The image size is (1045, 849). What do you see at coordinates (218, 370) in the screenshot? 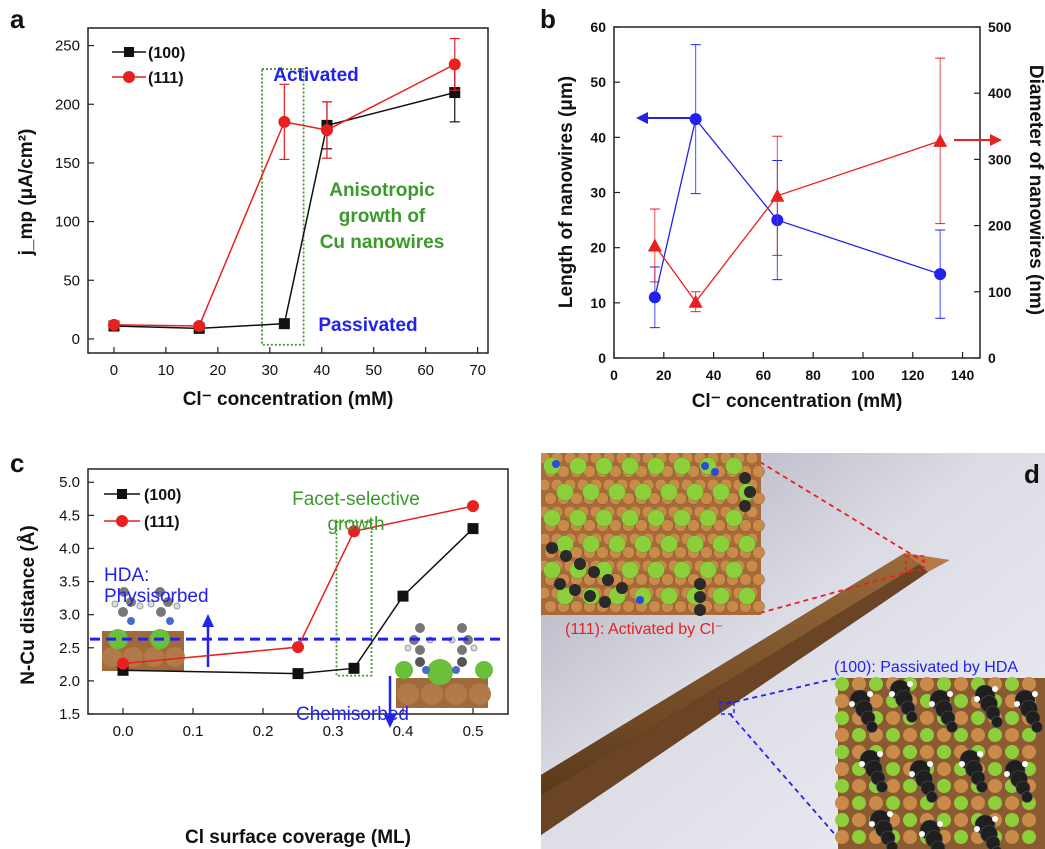
I see `x-tick-label-a: 20` at bounding box center [218, 370].